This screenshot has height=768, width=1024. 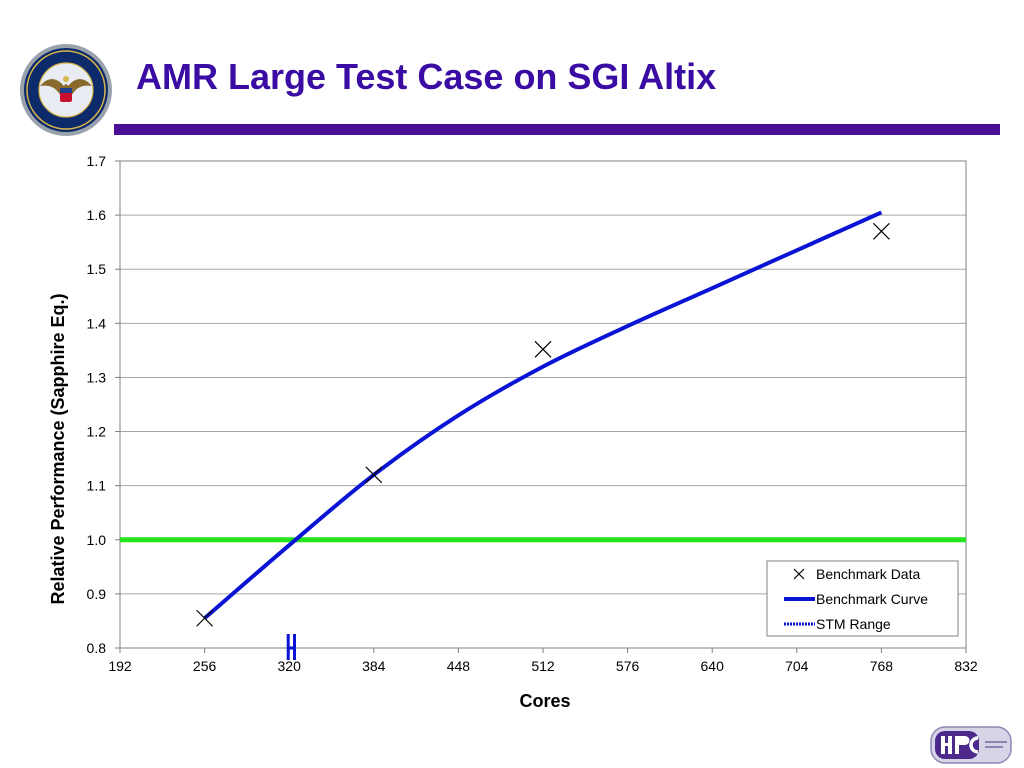 I want to click on x-tick-label: 704, so click(x=797, y=666).